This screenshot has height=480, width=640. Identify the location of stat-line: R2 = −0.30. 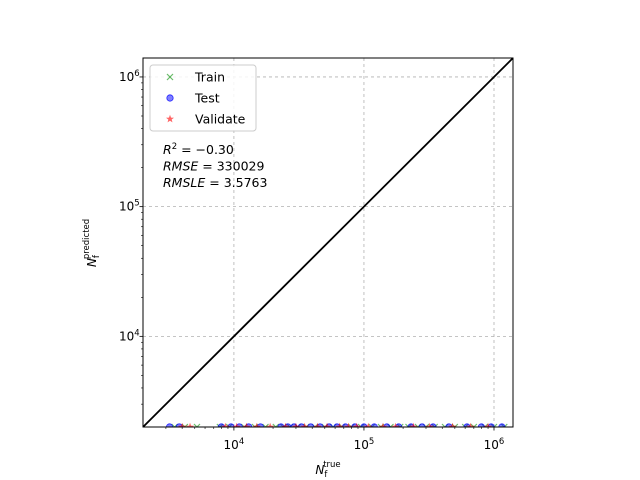
(198, 149).